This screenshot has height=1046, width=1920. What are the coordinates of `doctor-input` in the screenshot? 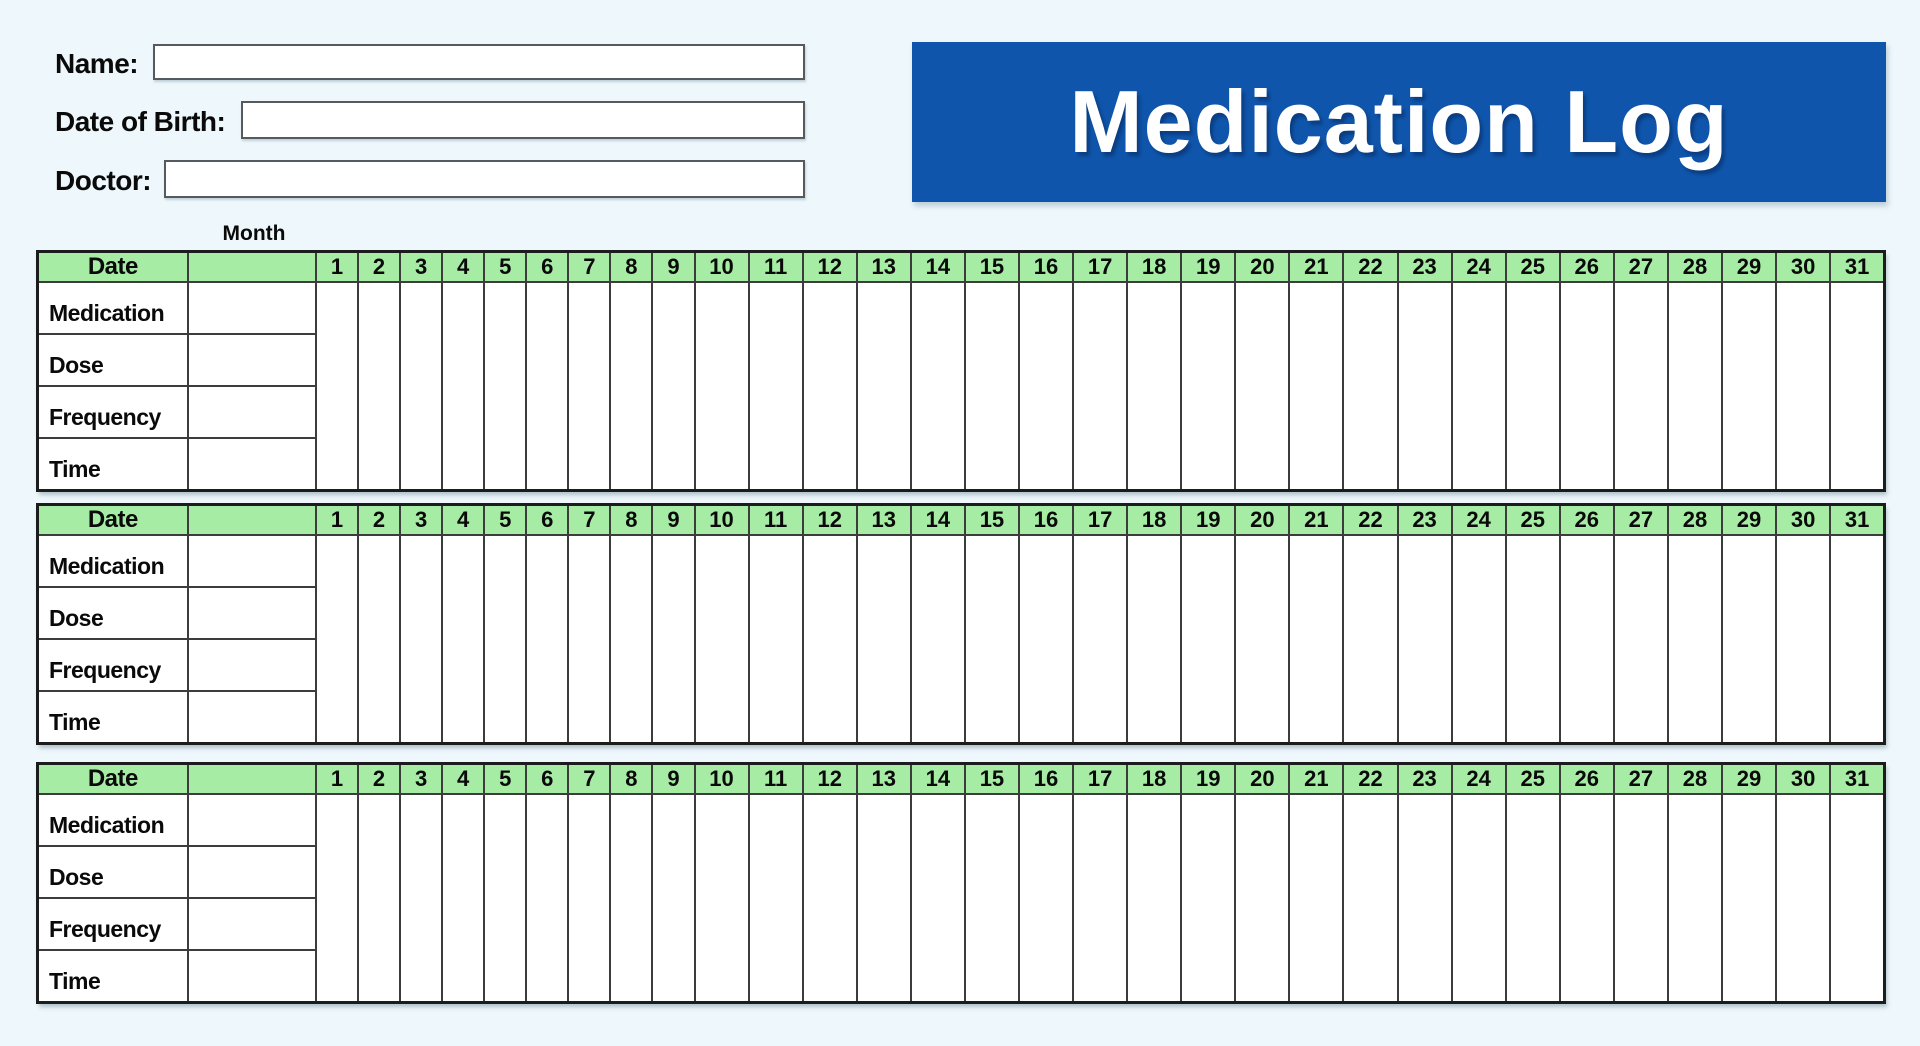 It's located at (484, 179).